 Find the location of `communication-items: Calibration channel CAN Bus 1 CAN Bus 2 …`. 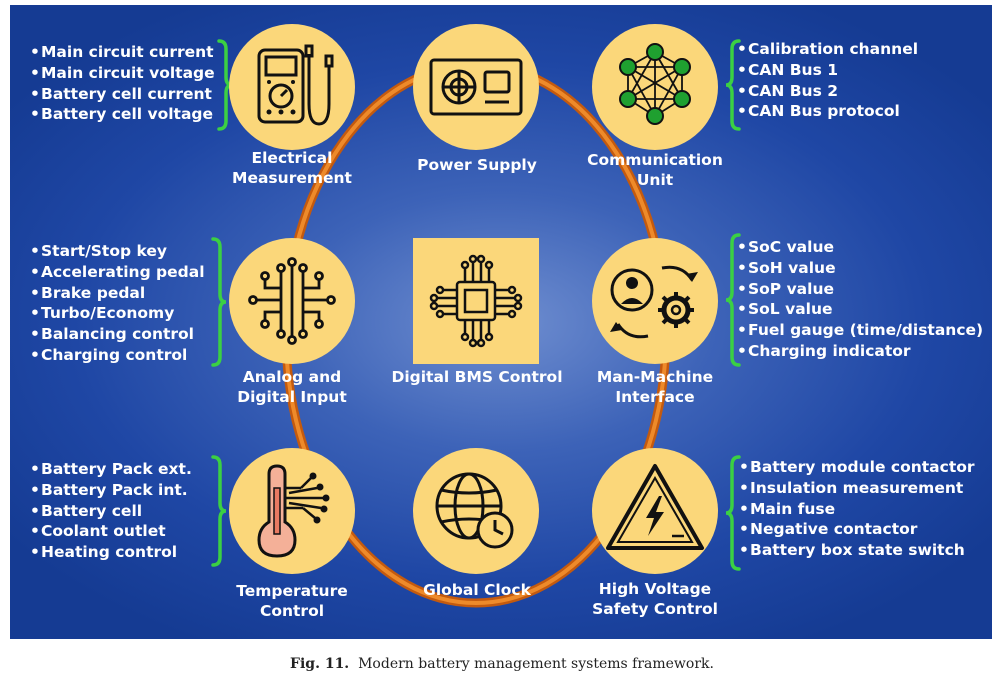

communication-items: Calibration channel CAN Bus 1 CAN Bus 2 … is located at coordinates (827, 80).